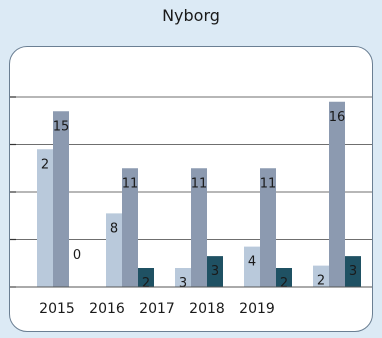  What do you see at coordinates (337, 117) in the screenshot?
I see `data-label: 16` at bounding box center [337, 117].